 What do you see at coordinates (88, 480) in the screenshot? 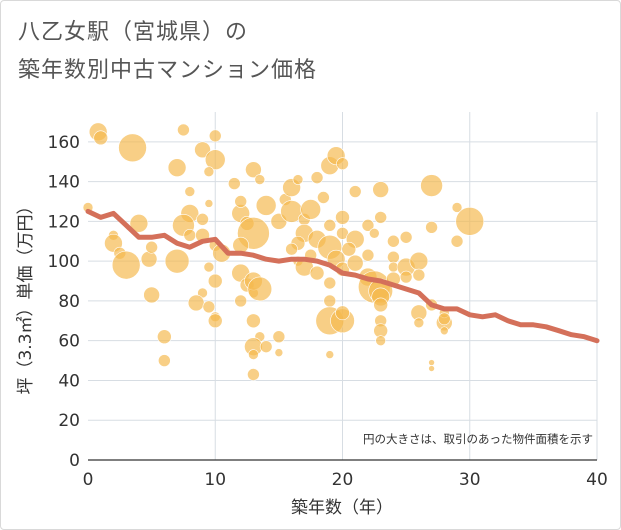
I see `x-tick-label: 0` at bounding box center [88, 480].